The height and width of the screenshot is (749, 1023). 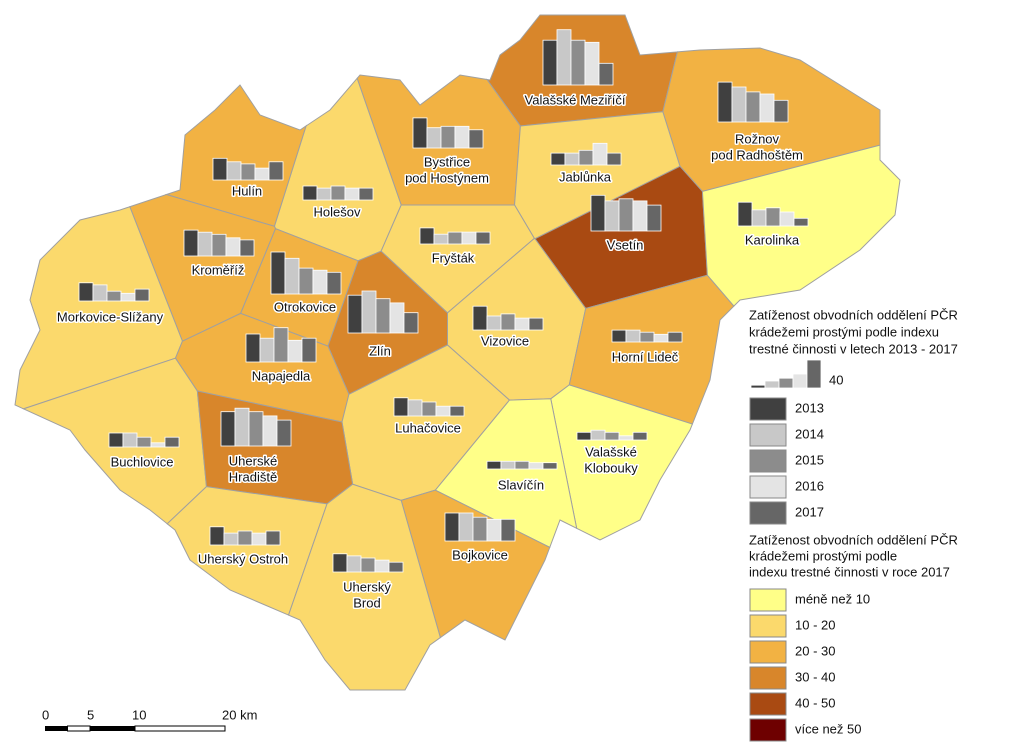 What do you see at coordinates (815, 624) in the screenshot?
I see `legend-label: 10 - 20` at bounding box center [815, 624].